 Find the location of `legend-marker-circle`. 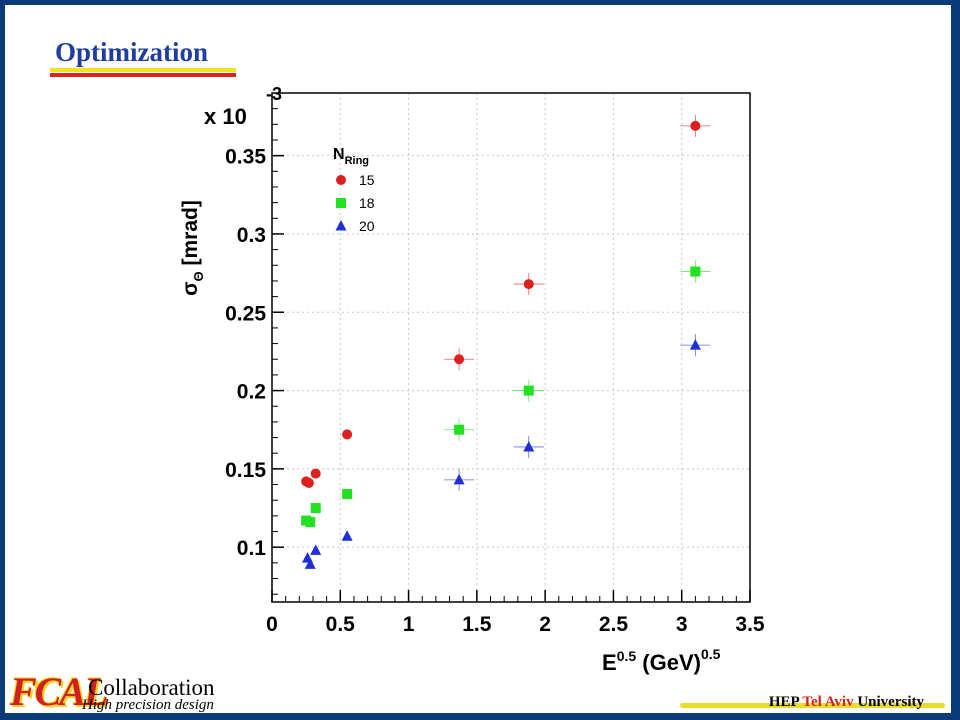

legend-marker-circle is located at coordinates (341, 180).